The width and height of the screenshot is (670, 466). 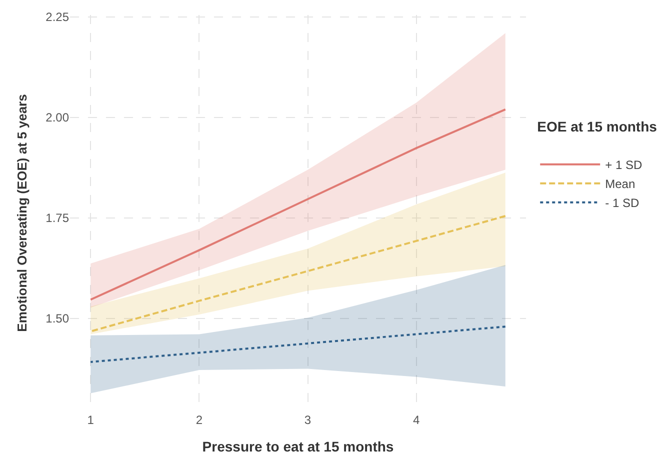 I want to click on y-axis-title: Emotional Overeating (EOE) at 5 years, so click(x=22, y=213).